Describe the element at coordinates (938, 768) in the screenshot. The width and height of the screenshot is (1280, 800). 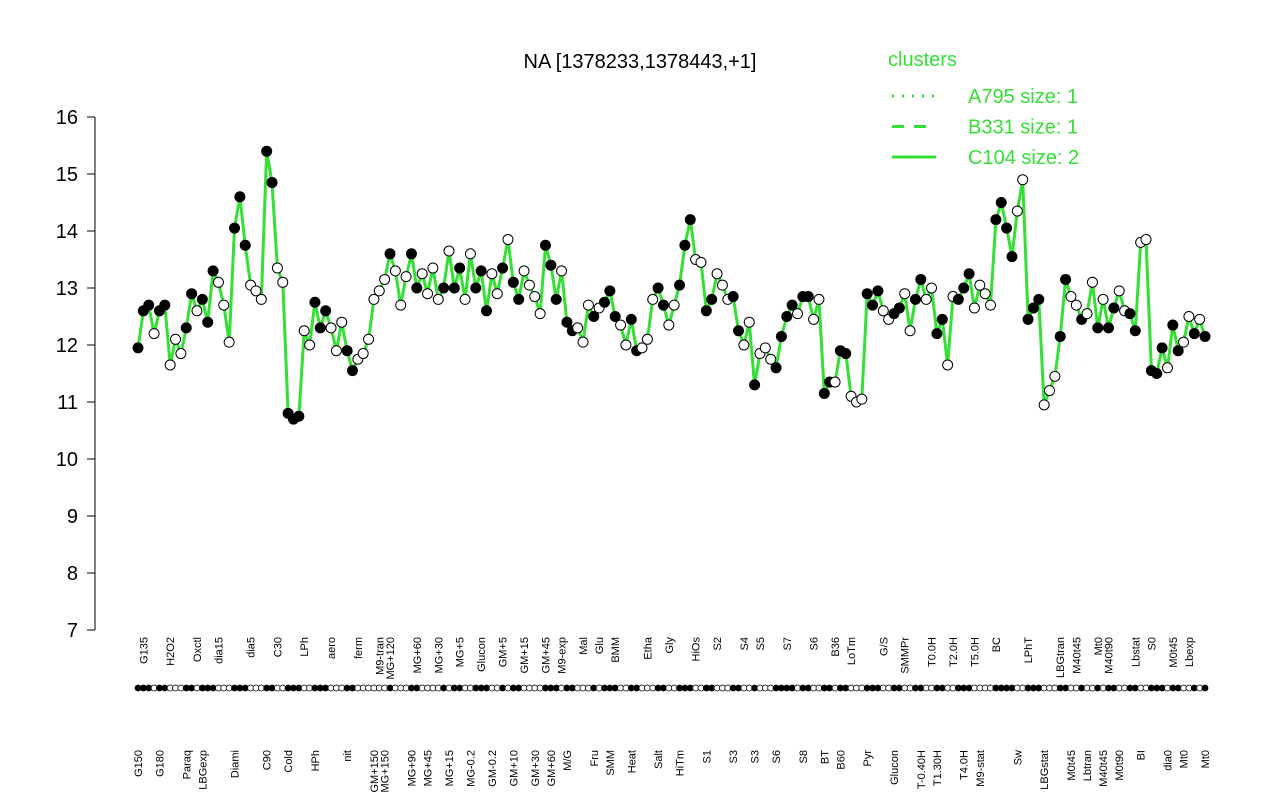
I see `x-tick-label: T1.30H` at that location.